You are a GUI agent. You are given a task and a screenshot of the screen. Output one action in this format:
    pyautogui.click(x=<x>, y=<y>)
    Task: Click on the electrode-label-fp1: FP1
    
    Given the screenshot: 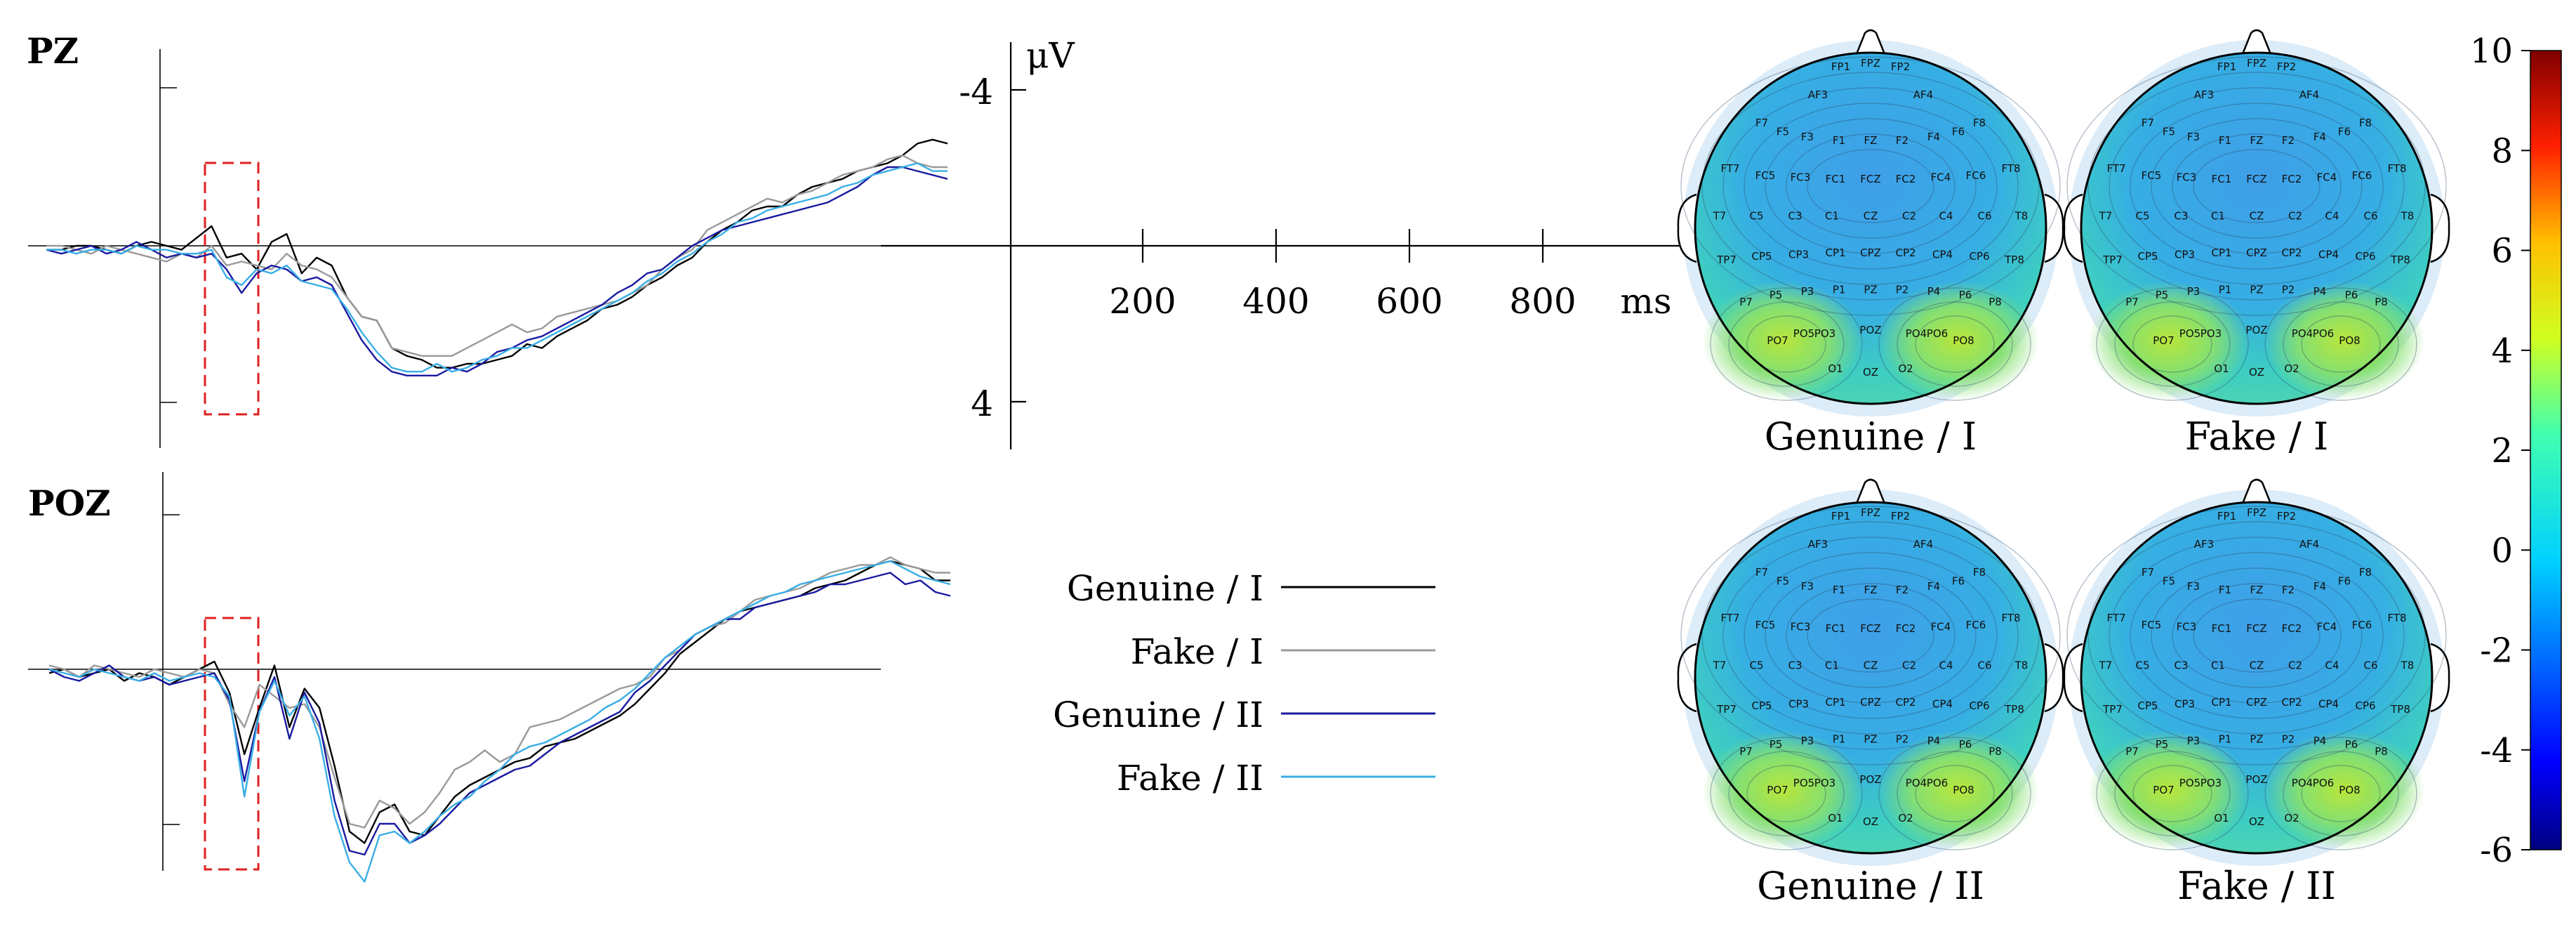 What is the action you would take?
    pyautogui.click(x=1840, y=66)
    